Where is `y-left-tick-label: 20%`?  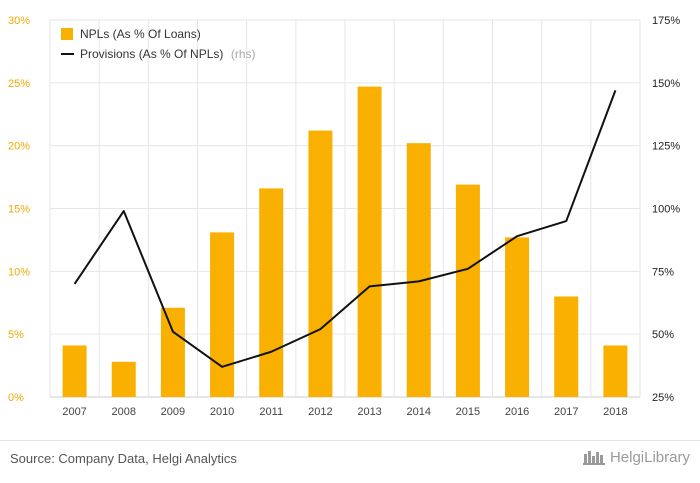
y-left-tick-label: 20% is located at coordinates (19, 147).